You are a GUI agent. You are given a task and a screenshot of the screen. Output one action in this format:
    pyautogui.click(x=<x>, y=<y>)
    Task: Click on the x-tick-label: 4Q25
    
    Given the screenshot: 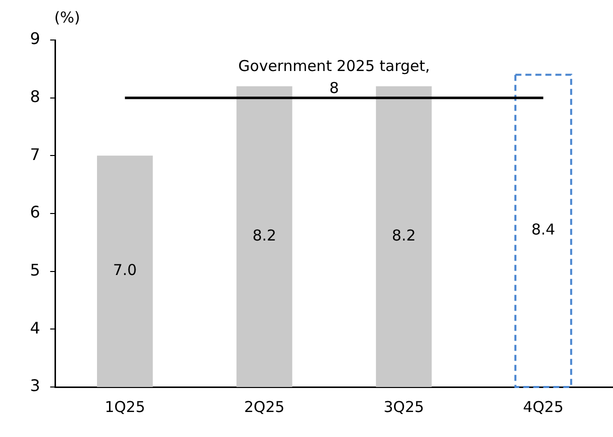 What is the action you would take?
    pyautogui.click(x=543, y=407)
    